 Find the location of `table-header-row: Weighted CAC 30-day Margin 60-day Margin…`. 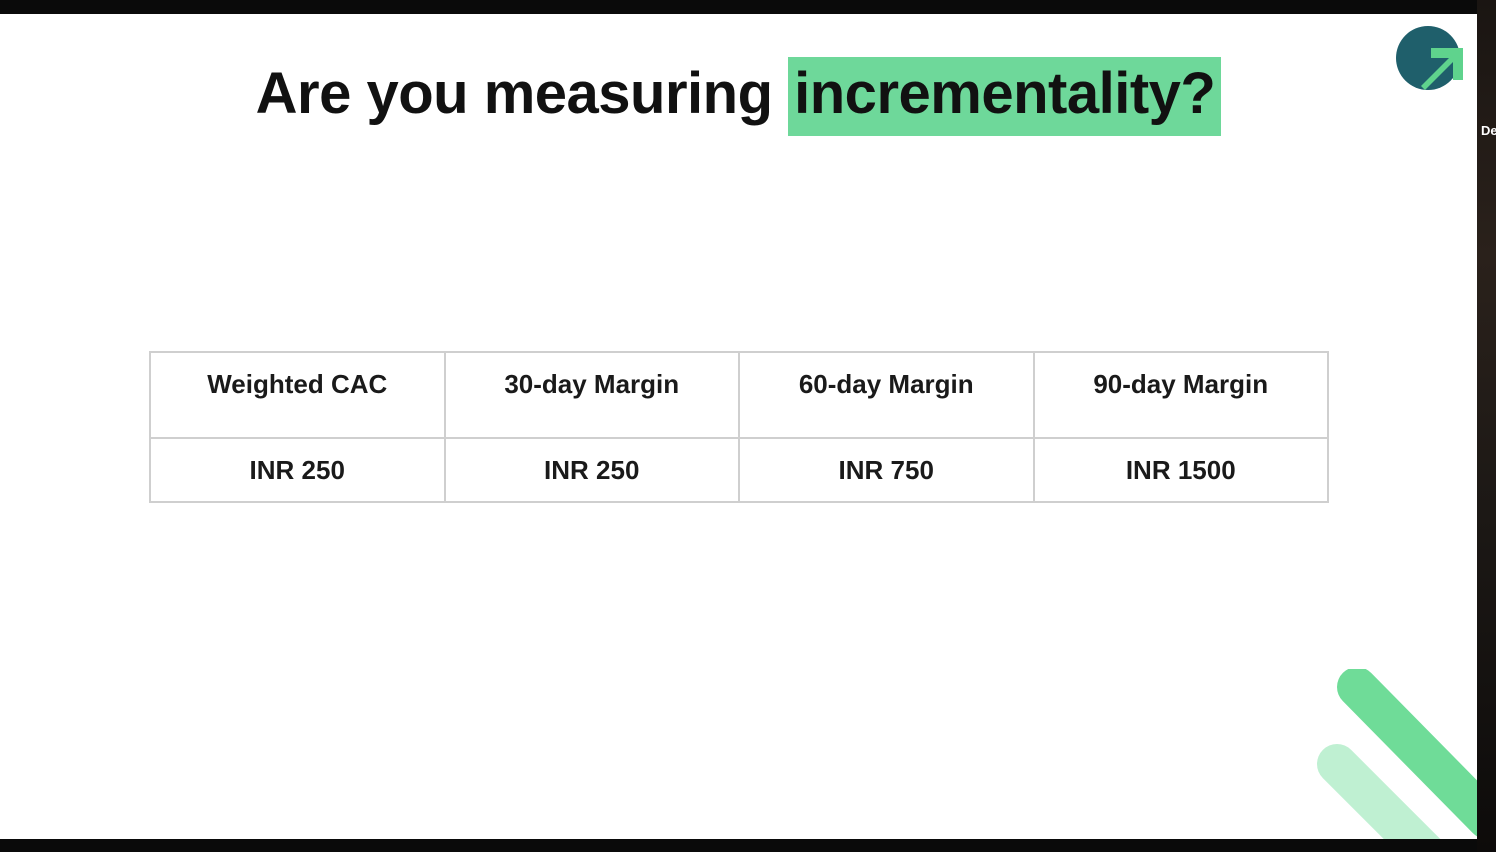

table-header-row: Weighted CAC 30-day Margin 60-day Margin… is located at coordinates (739, 395).